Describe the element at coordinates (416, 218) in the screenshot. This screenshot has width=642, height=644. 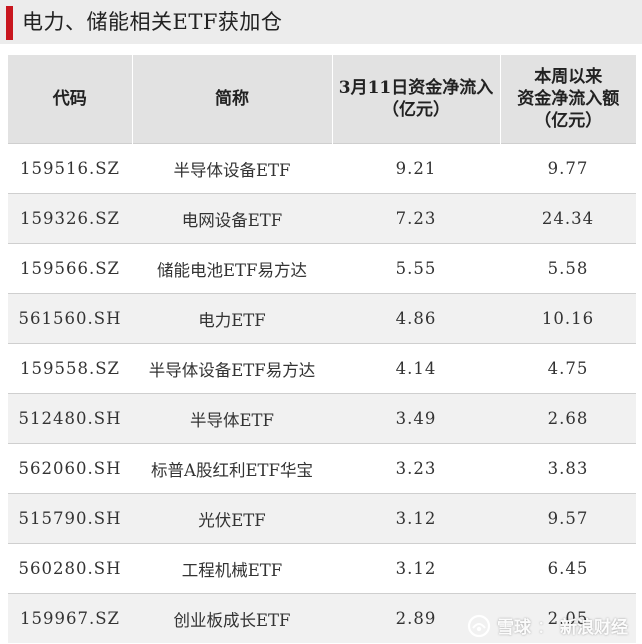
I see `cell-flow-day: 7.23` at that location.